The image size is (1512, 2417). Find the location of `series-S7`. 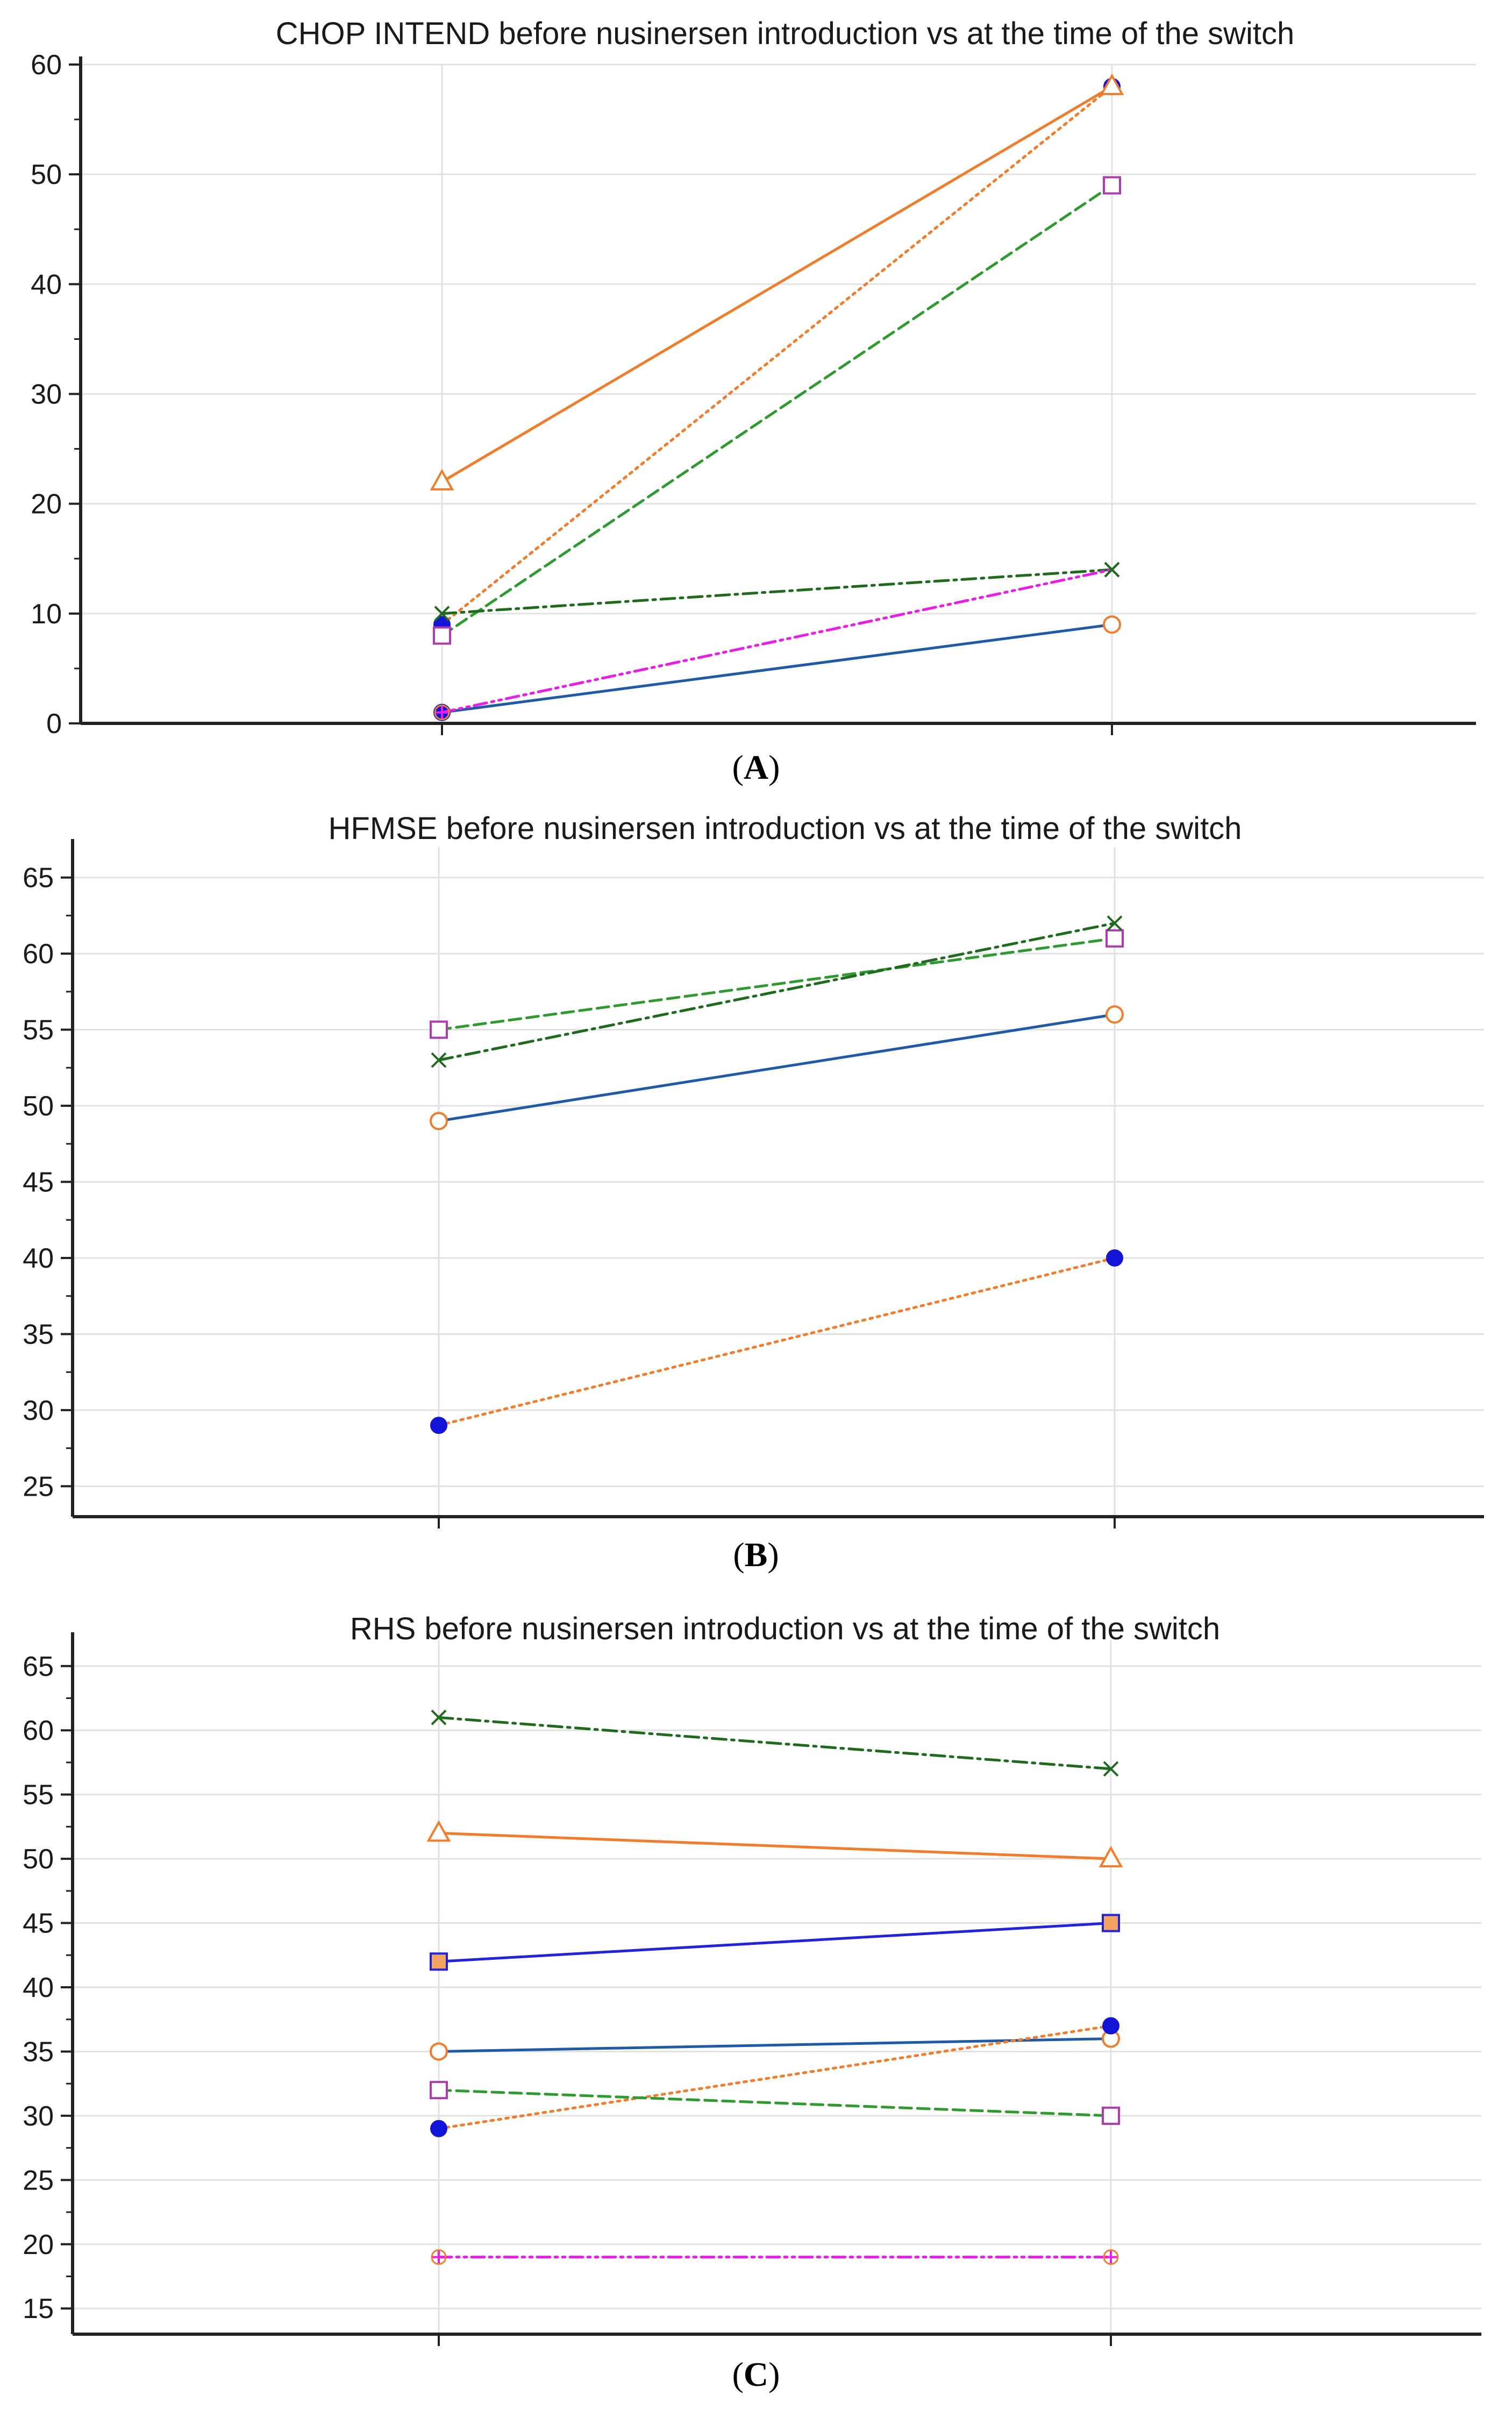

series-S7 is located at coordinates (775, 1942).